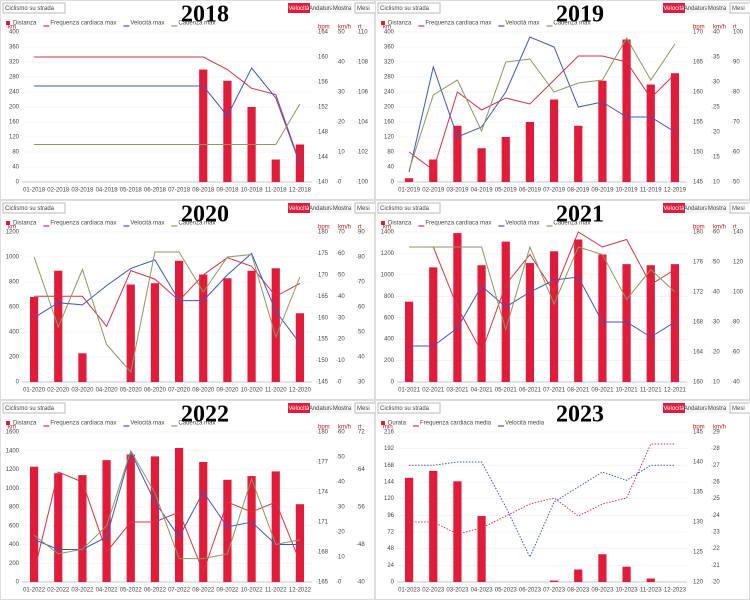  I want to click on line, so click(167, 292).